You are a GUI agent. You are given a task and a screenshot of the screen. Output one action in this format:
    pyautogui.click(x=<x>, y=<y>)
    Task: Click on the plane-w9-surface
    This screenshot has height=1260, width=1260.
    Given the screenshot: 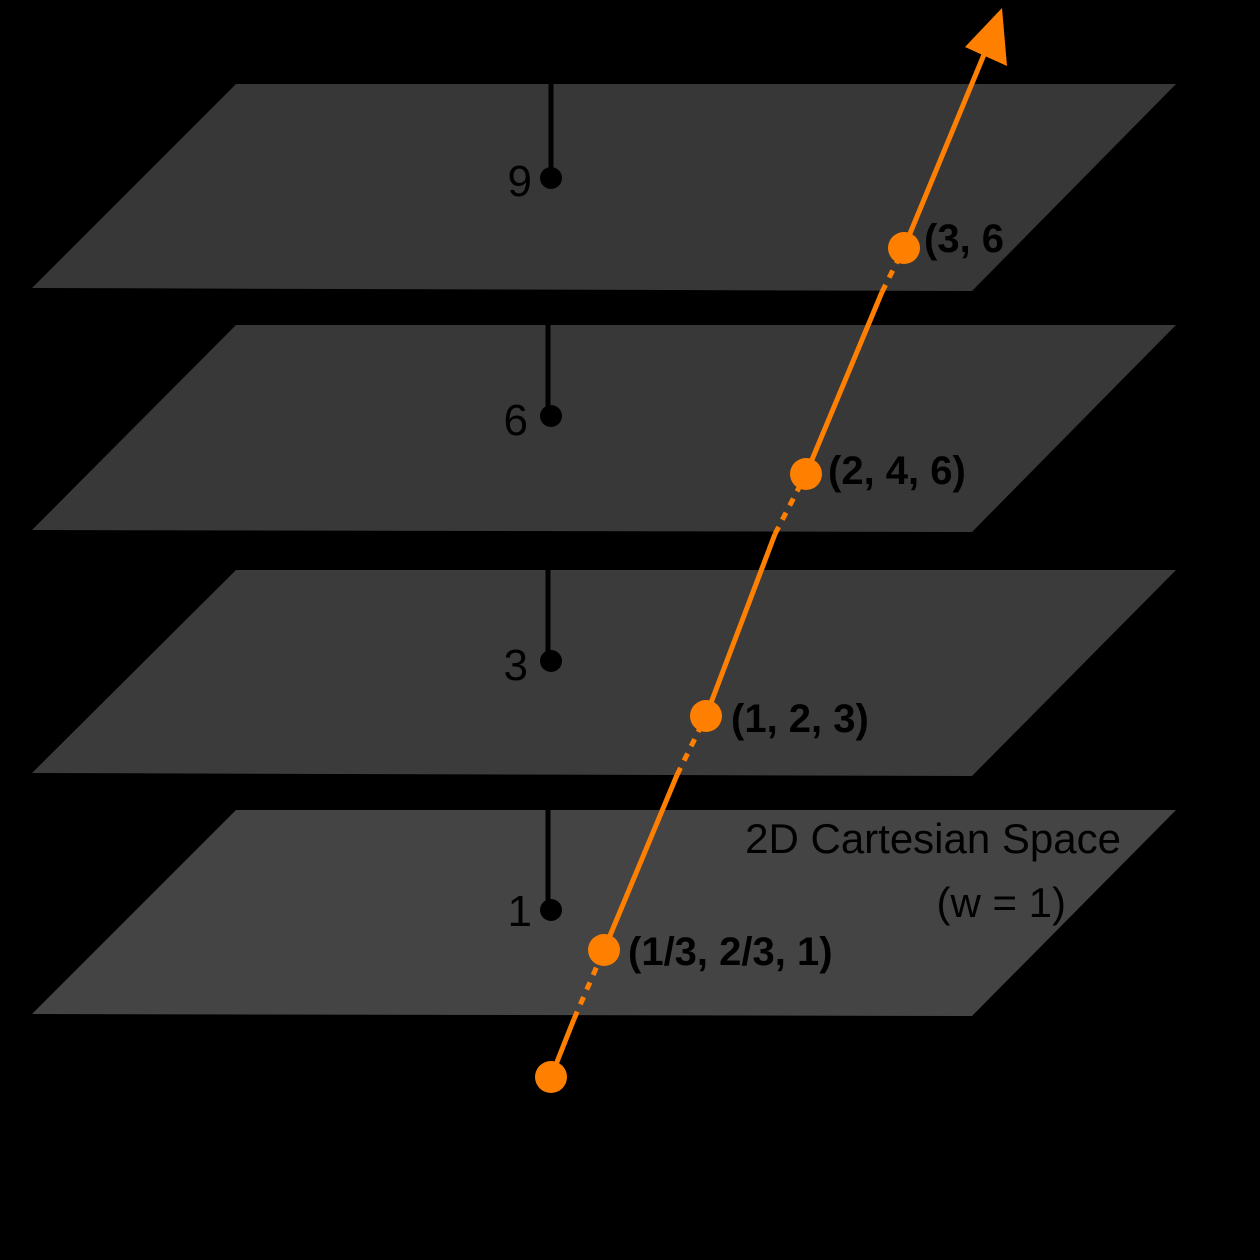 What is the action you would take?
    pyautogui.click(x=604, y=187)
    